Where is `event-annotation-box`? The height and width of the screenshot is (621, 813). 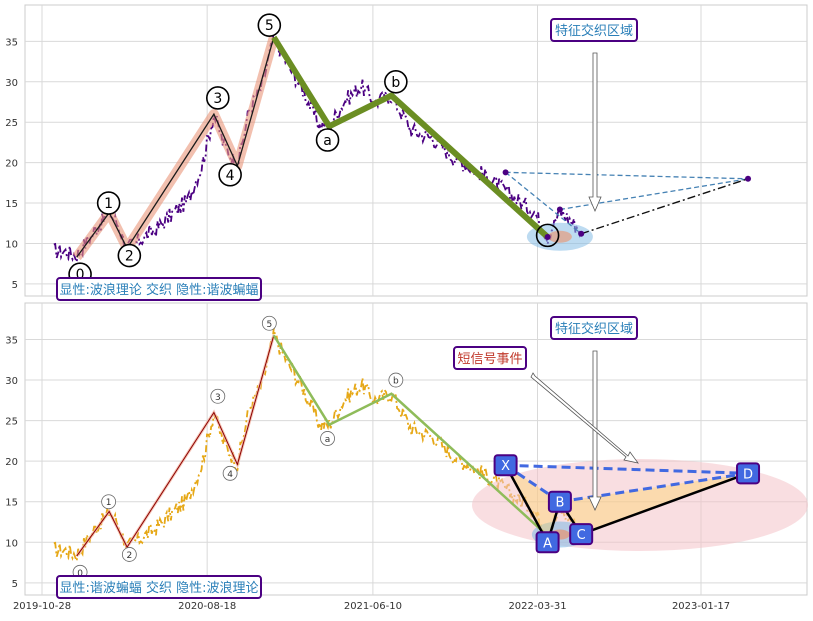 event-annotation-box is located at coordinates (490, 358).